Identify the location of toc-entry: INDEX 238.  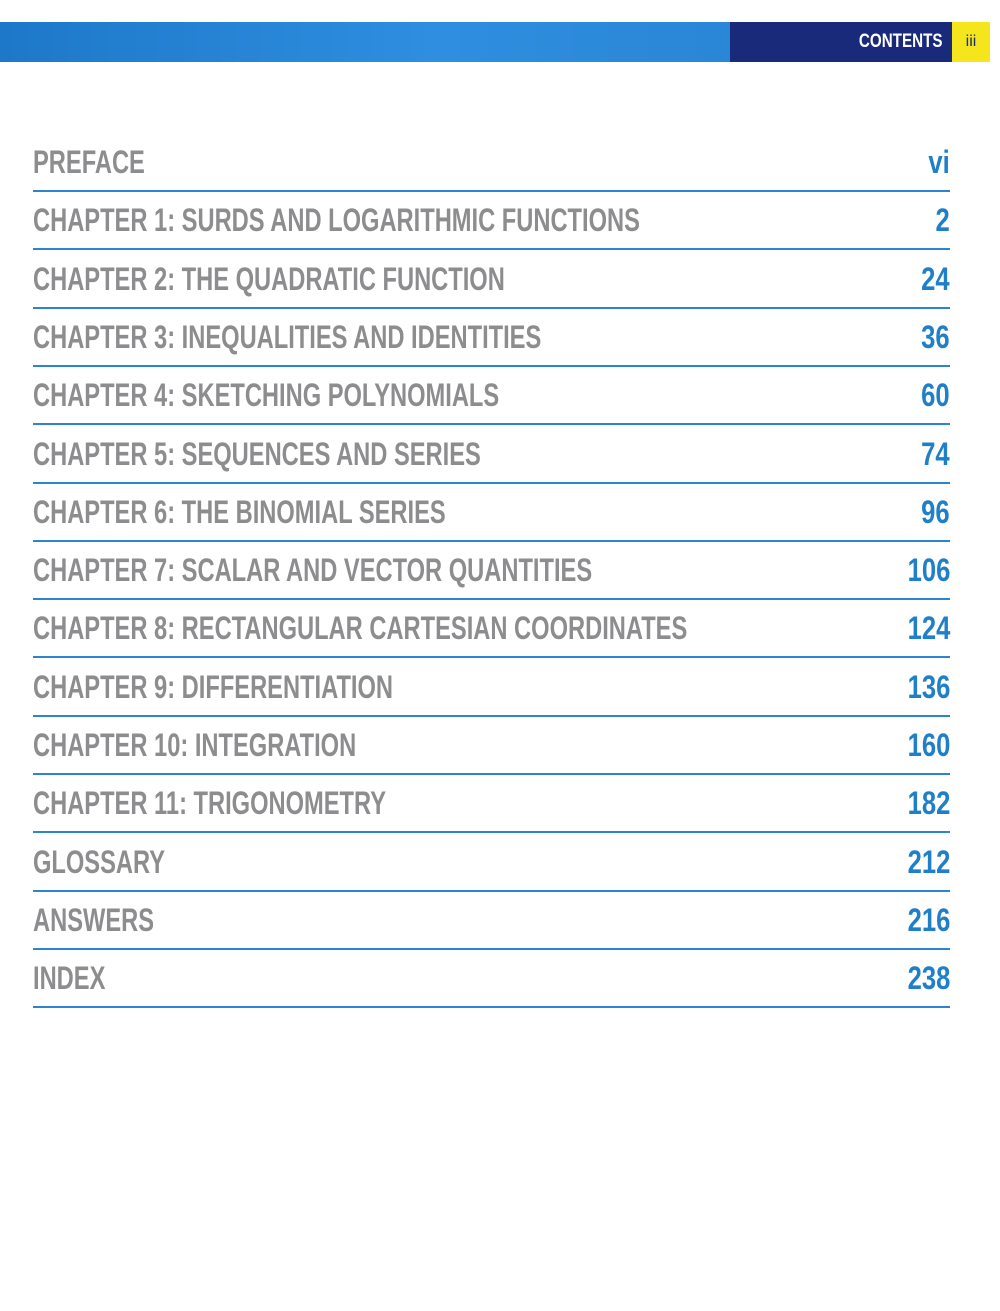
(491, 979).